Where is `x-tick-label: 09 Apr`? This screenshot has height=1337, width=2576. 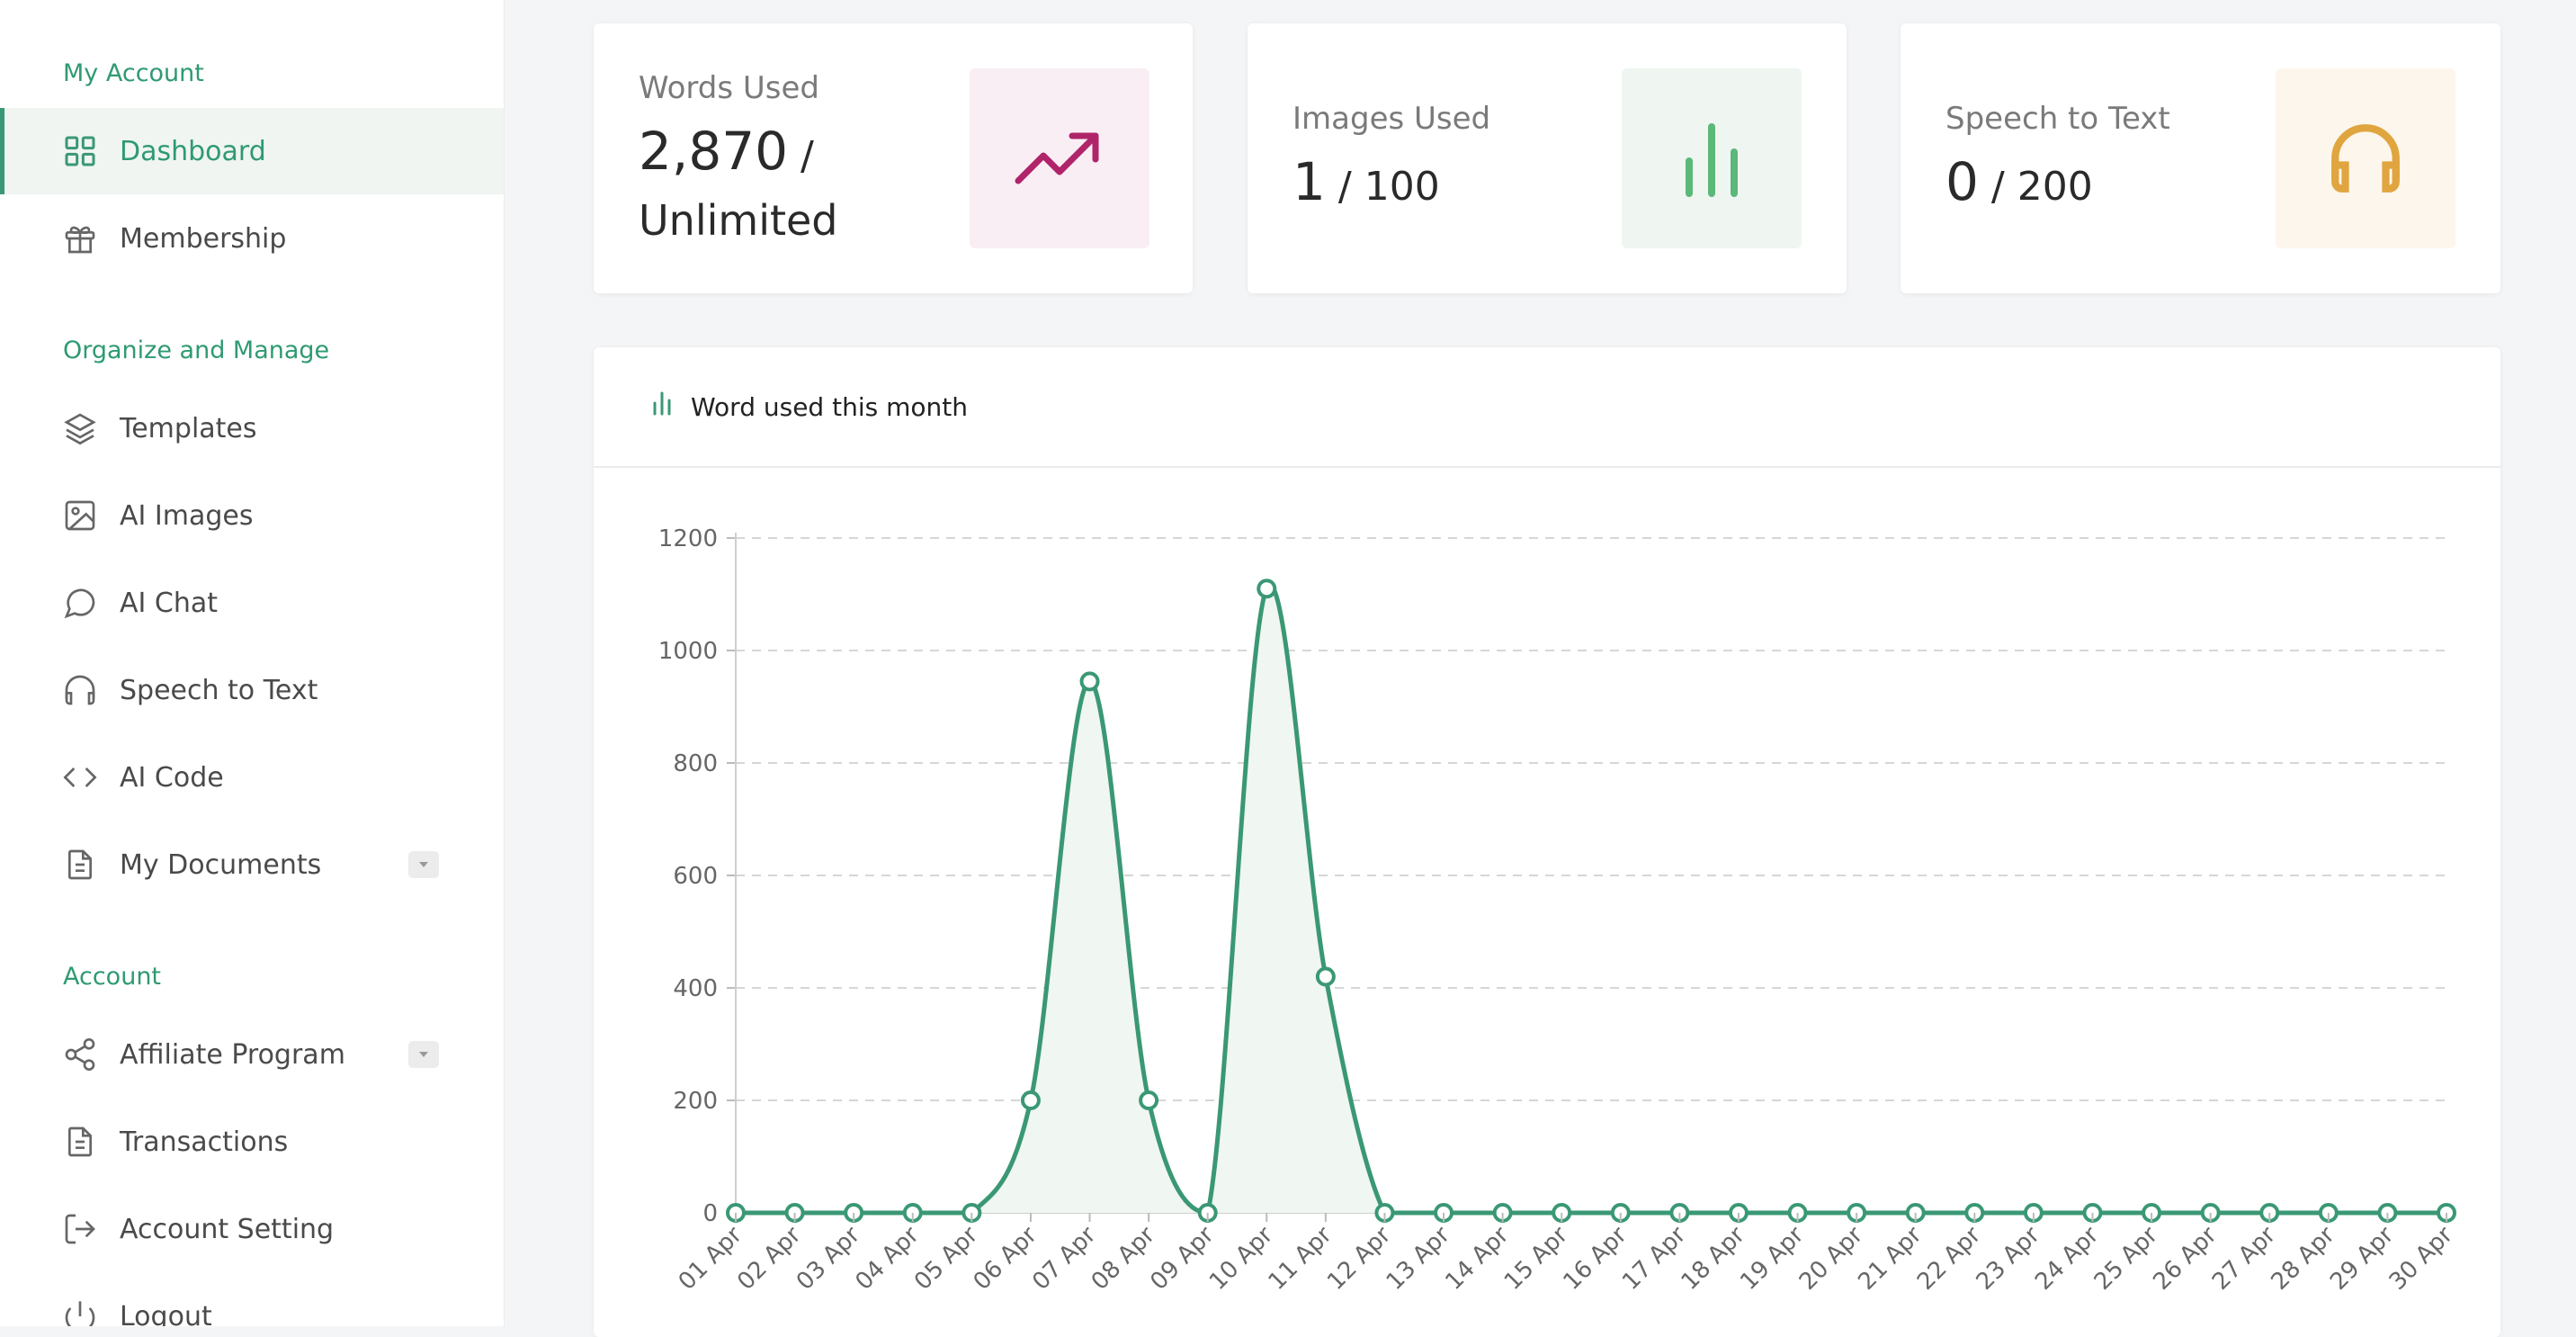
x-tick-label: 09 Apr is located at coordinates (1182, 1259).